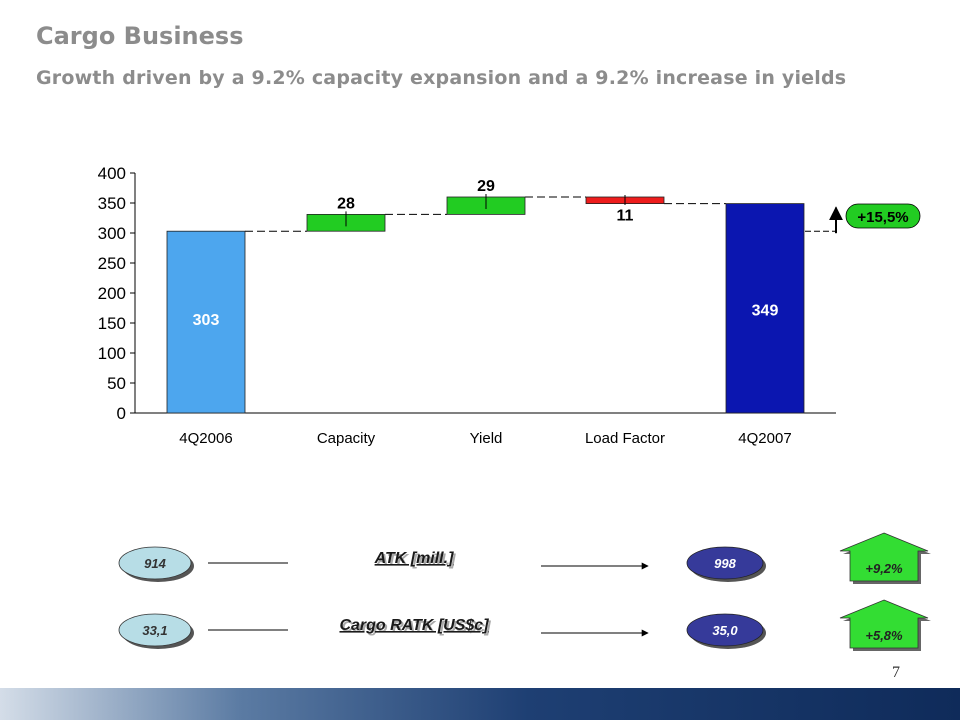 This screenshot has width=960, height=720. What do you see at coordinates (121, 413) in the screenshot?
I see `y-tick-label-0: 0` at bounding box center [121, 413].